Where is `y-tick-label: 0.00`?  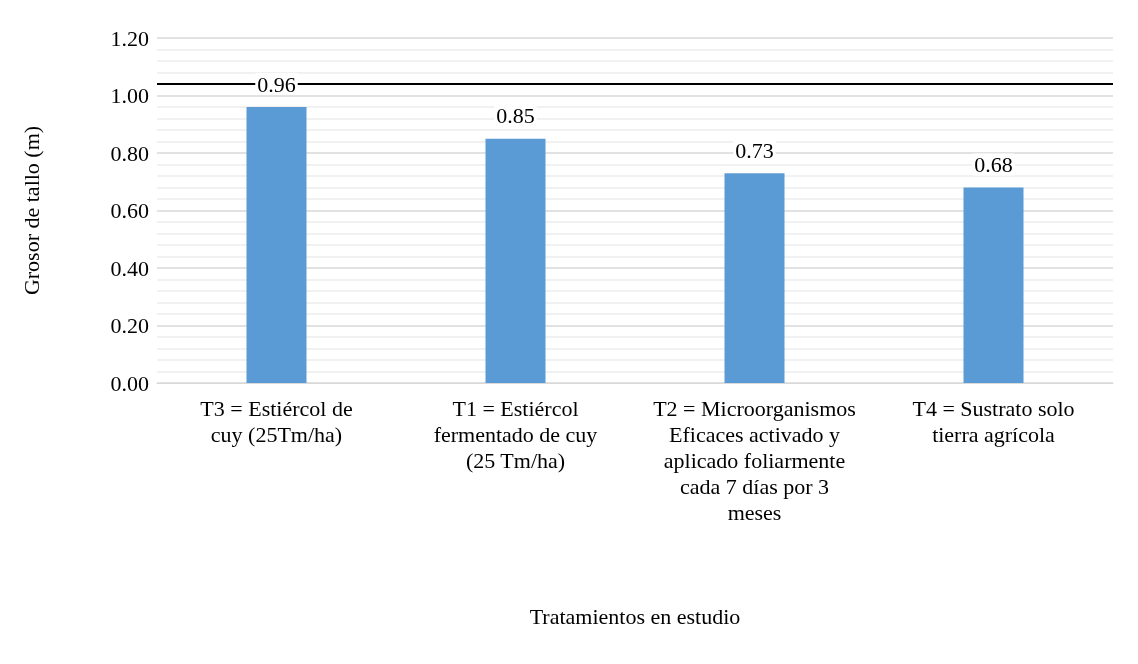
y-tick-label: 0.00 is located at coordinates (129, 383).